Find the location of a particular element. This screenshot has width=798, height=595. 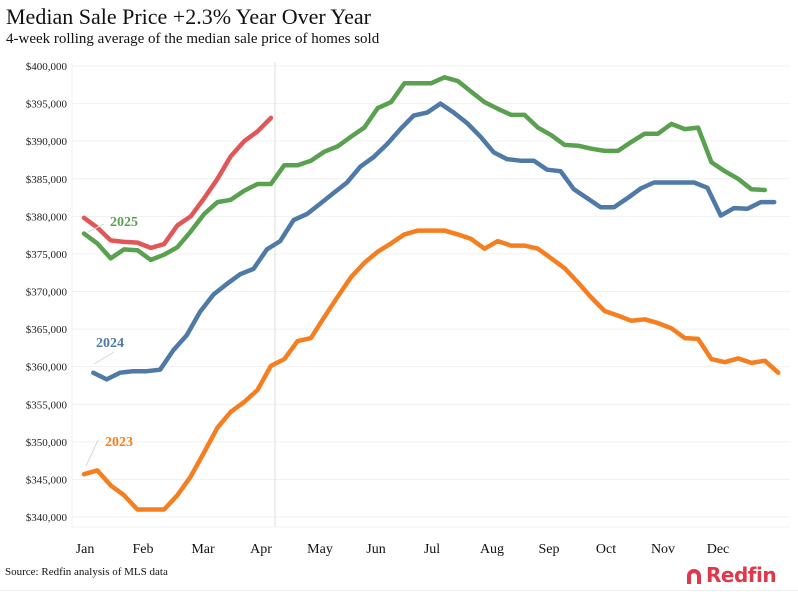

y-tick-label: $360,000 is located at coordinates (47, 368).